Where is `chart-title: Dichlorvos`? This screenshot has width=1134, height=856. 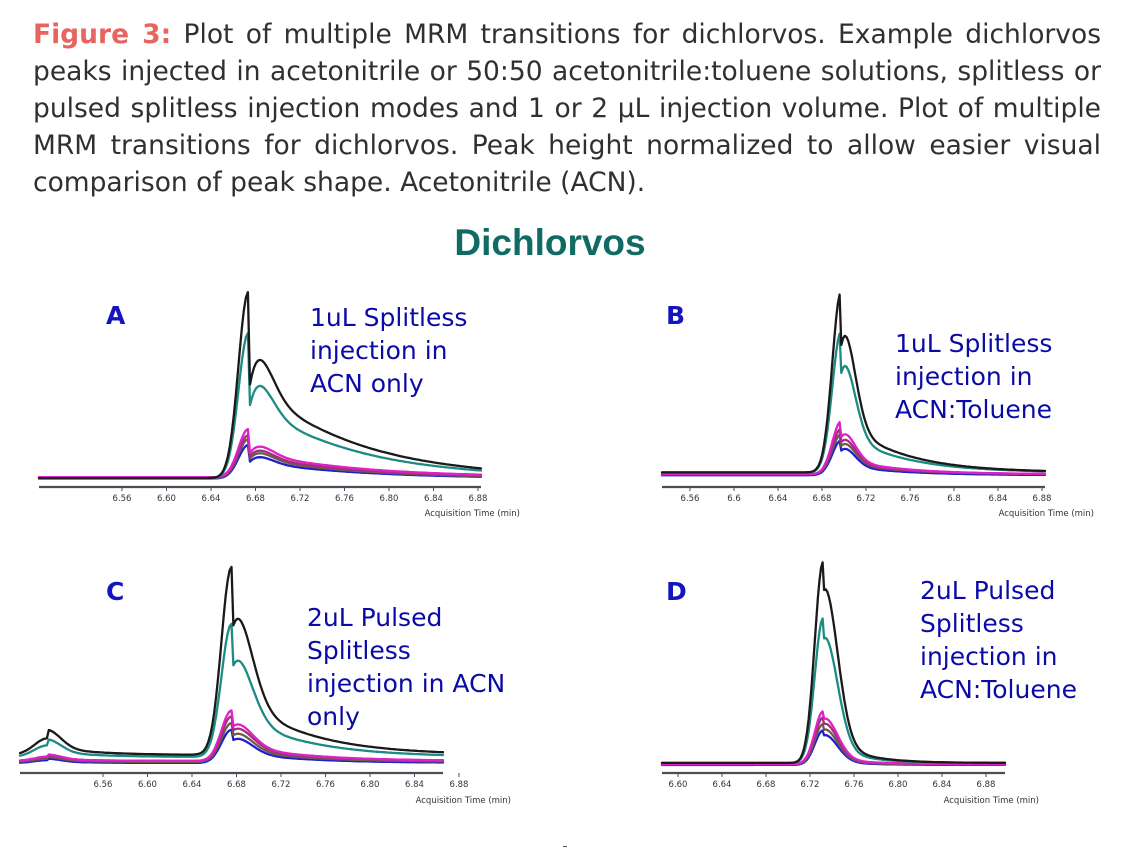
chart-title: Dichlorvos is located at coordinates (550, 242).